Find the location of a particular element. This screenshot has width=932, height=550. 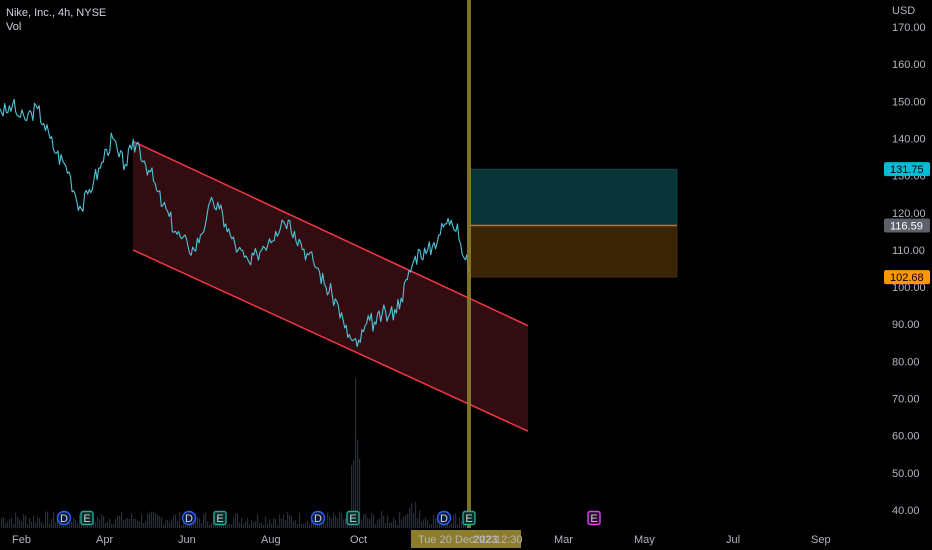

y-tick-label: 100.00 is located at coordinates (909, 288).